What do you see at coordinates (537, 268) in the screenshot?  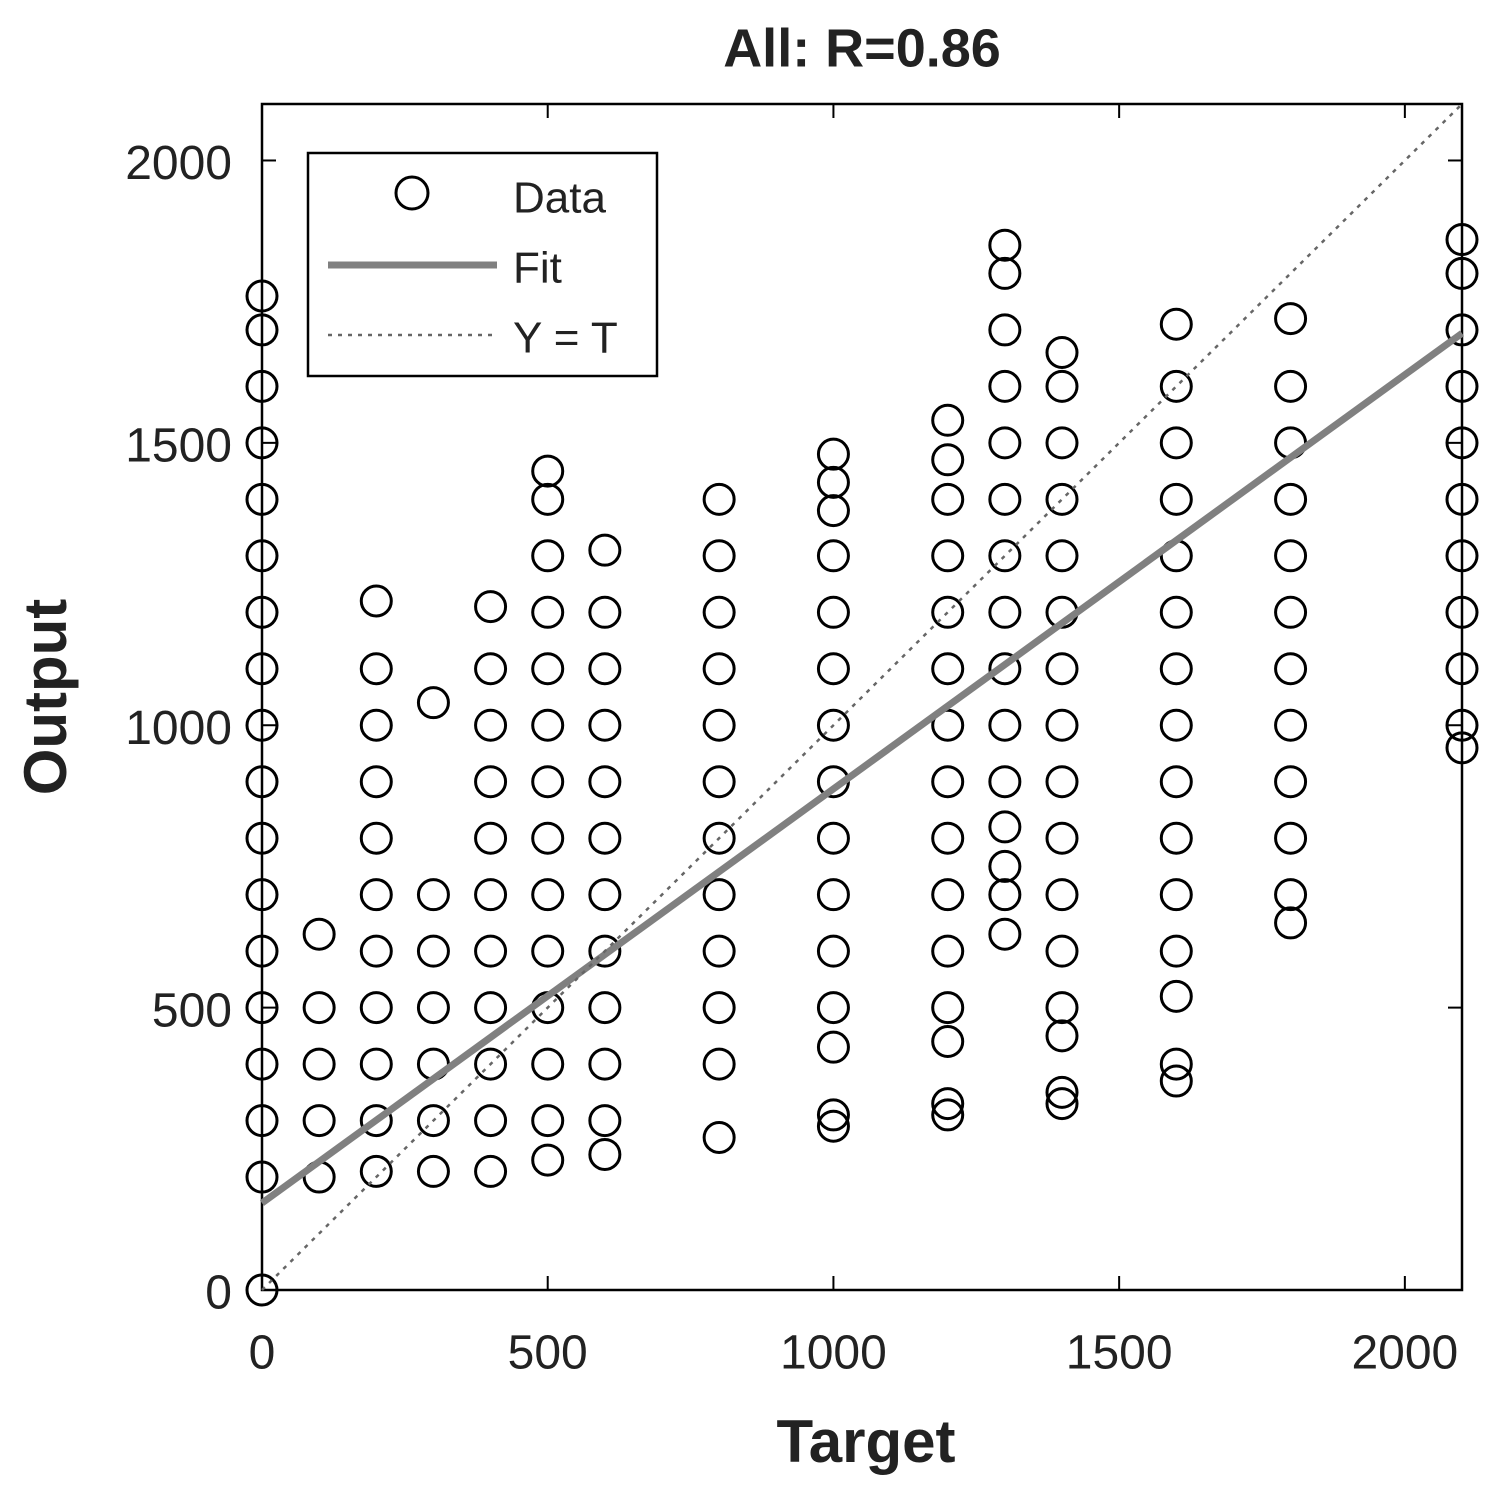 I see `legend-label: Fit` at bounding box center [537, 268].